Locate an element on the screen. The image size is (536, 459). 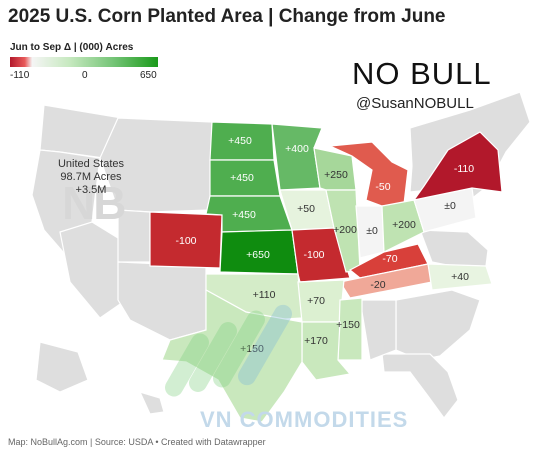
label-ok: +110 is located at coordinates (264, 295).